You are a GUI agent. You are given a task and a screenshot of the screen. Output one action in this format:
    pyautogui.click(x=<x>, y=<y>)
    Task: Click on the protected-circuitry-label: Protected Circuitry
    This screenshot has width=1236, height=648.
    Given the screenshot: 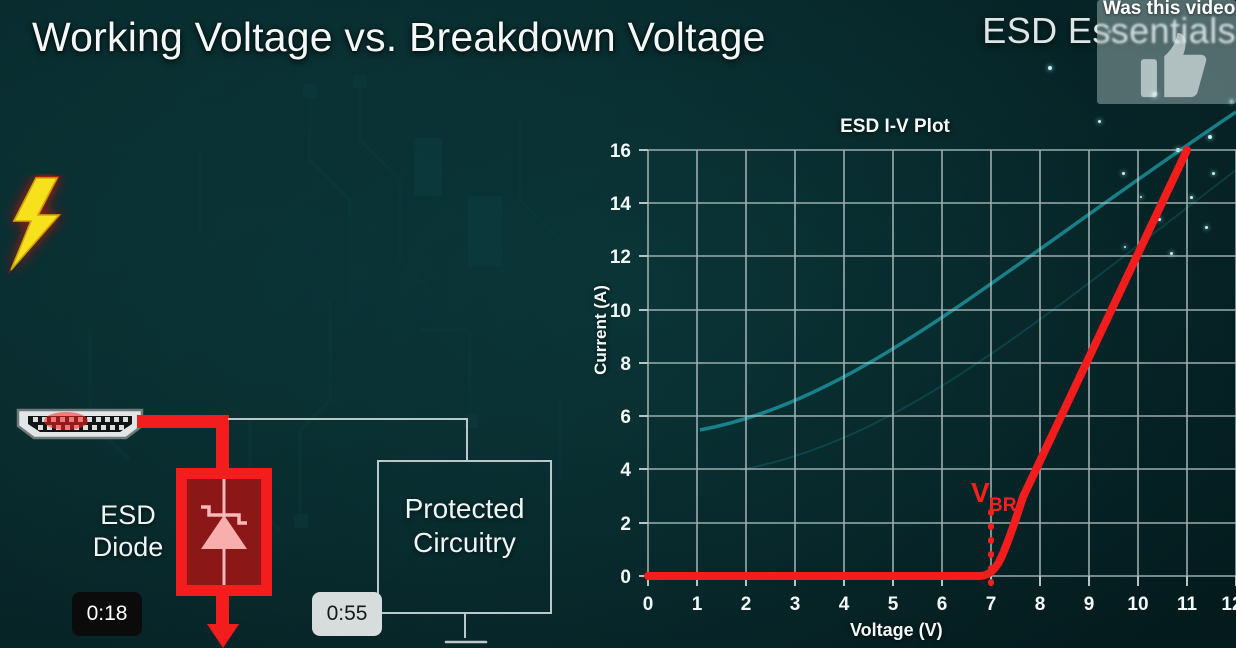 What is the action you would take?
    pyautogui.click(x=464, y=525)
    